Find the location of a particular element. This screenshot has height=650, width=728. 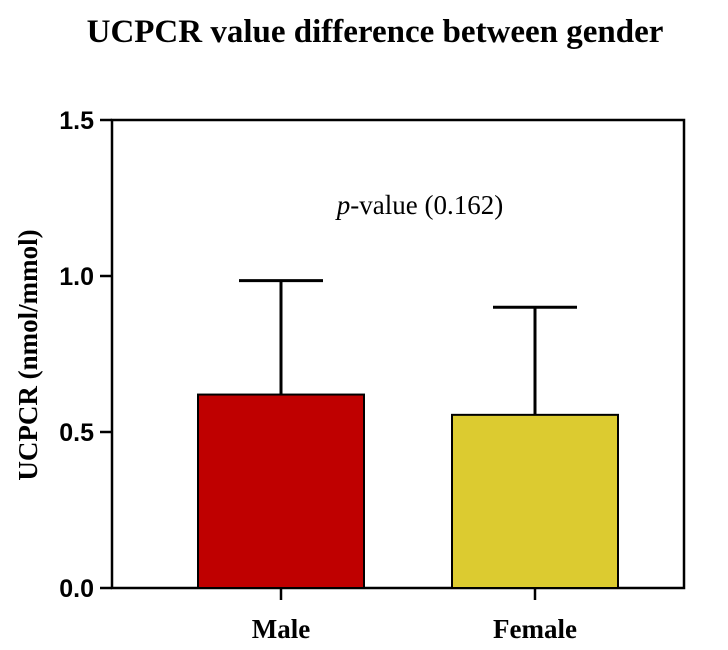

p-value-annotation: p-value (0.162) is located at coordinates (419, 205).